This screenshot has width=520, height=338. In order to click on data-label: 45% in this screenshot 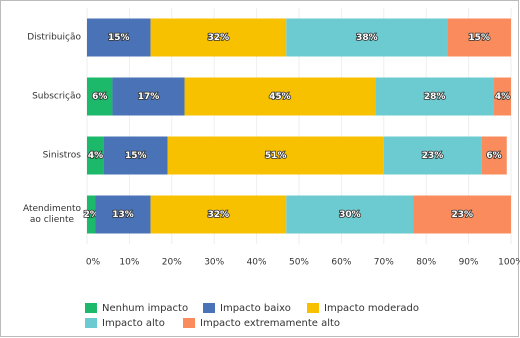, I will do `click(280, 97)`.